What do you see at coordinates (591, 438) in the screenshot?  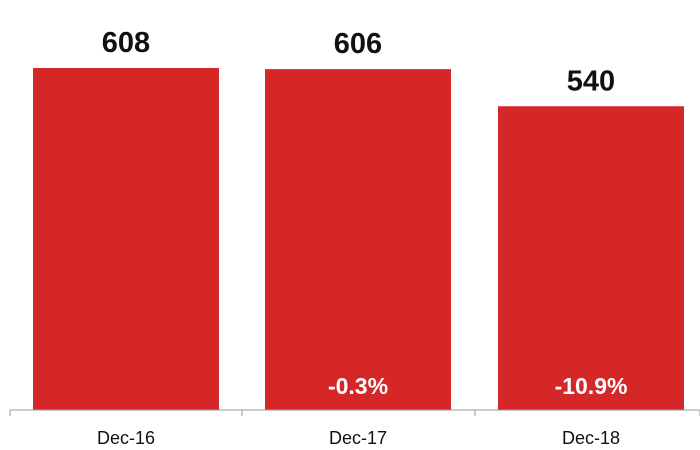 I see `x-tick-label: Dec-18` at bounding box center [591, 438].